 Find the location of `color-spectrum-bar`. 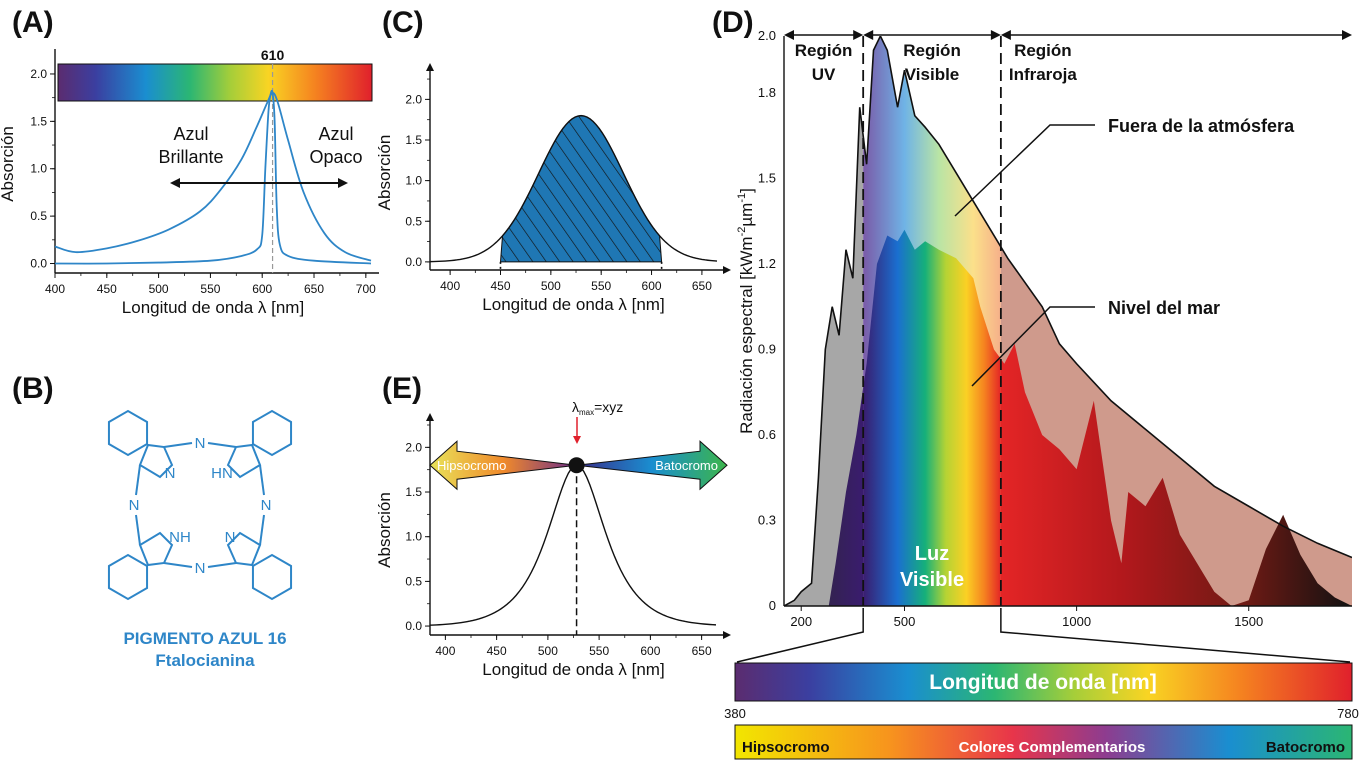

color-spectrum-bar is located at coordinates (215, 82).